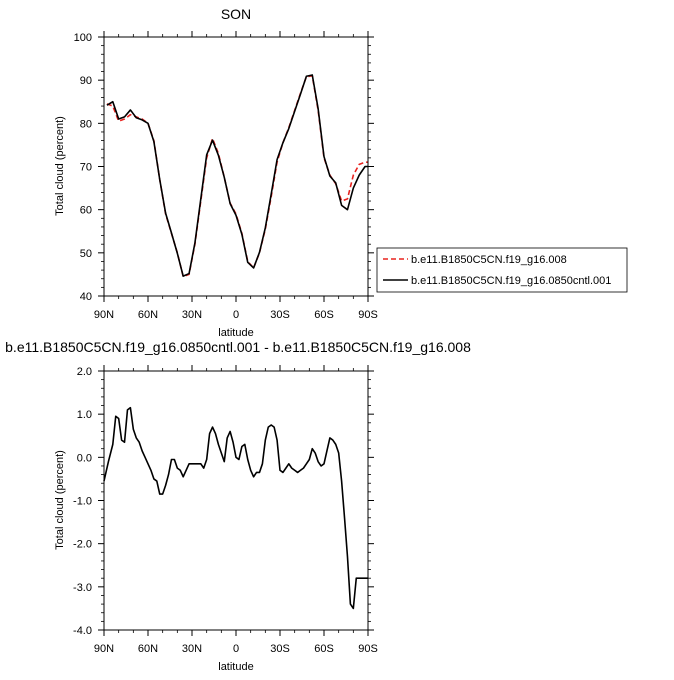  Describe the element at coordinates (104, 315) in the screenshot. I see `top-x-tick-label: 90N` at that location.